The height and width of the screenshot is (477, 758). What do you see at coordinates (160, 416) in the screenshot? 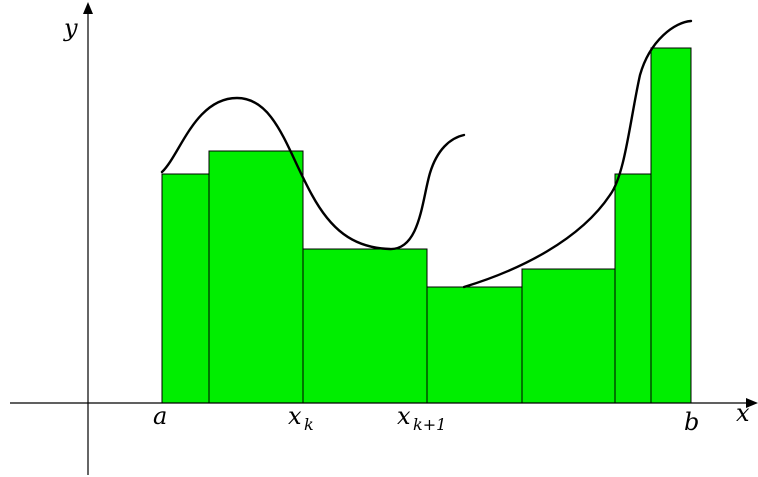
I see `label-a: a` at bounding box center [160, 416].